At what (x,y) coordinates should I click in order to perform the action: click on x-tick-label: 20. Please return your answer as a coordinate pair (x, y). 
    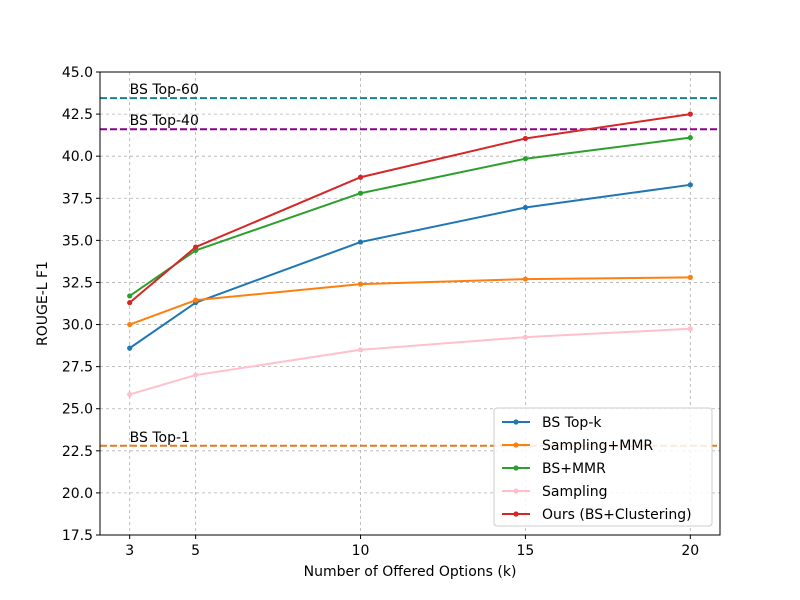
    Looking at the image, I should click on (690, 551).